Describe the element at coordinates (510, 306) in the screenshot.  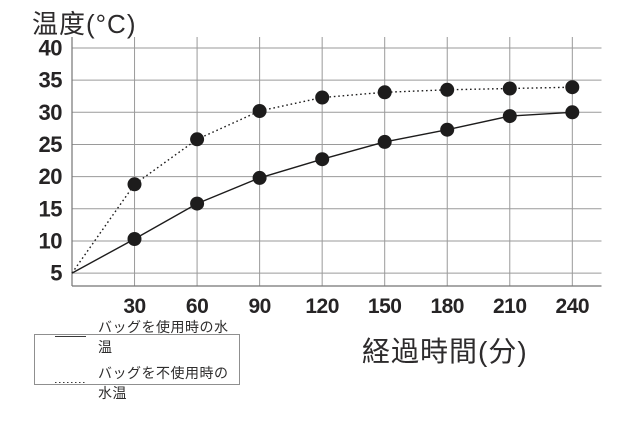
I see `x-tick-label: 210` at that location.